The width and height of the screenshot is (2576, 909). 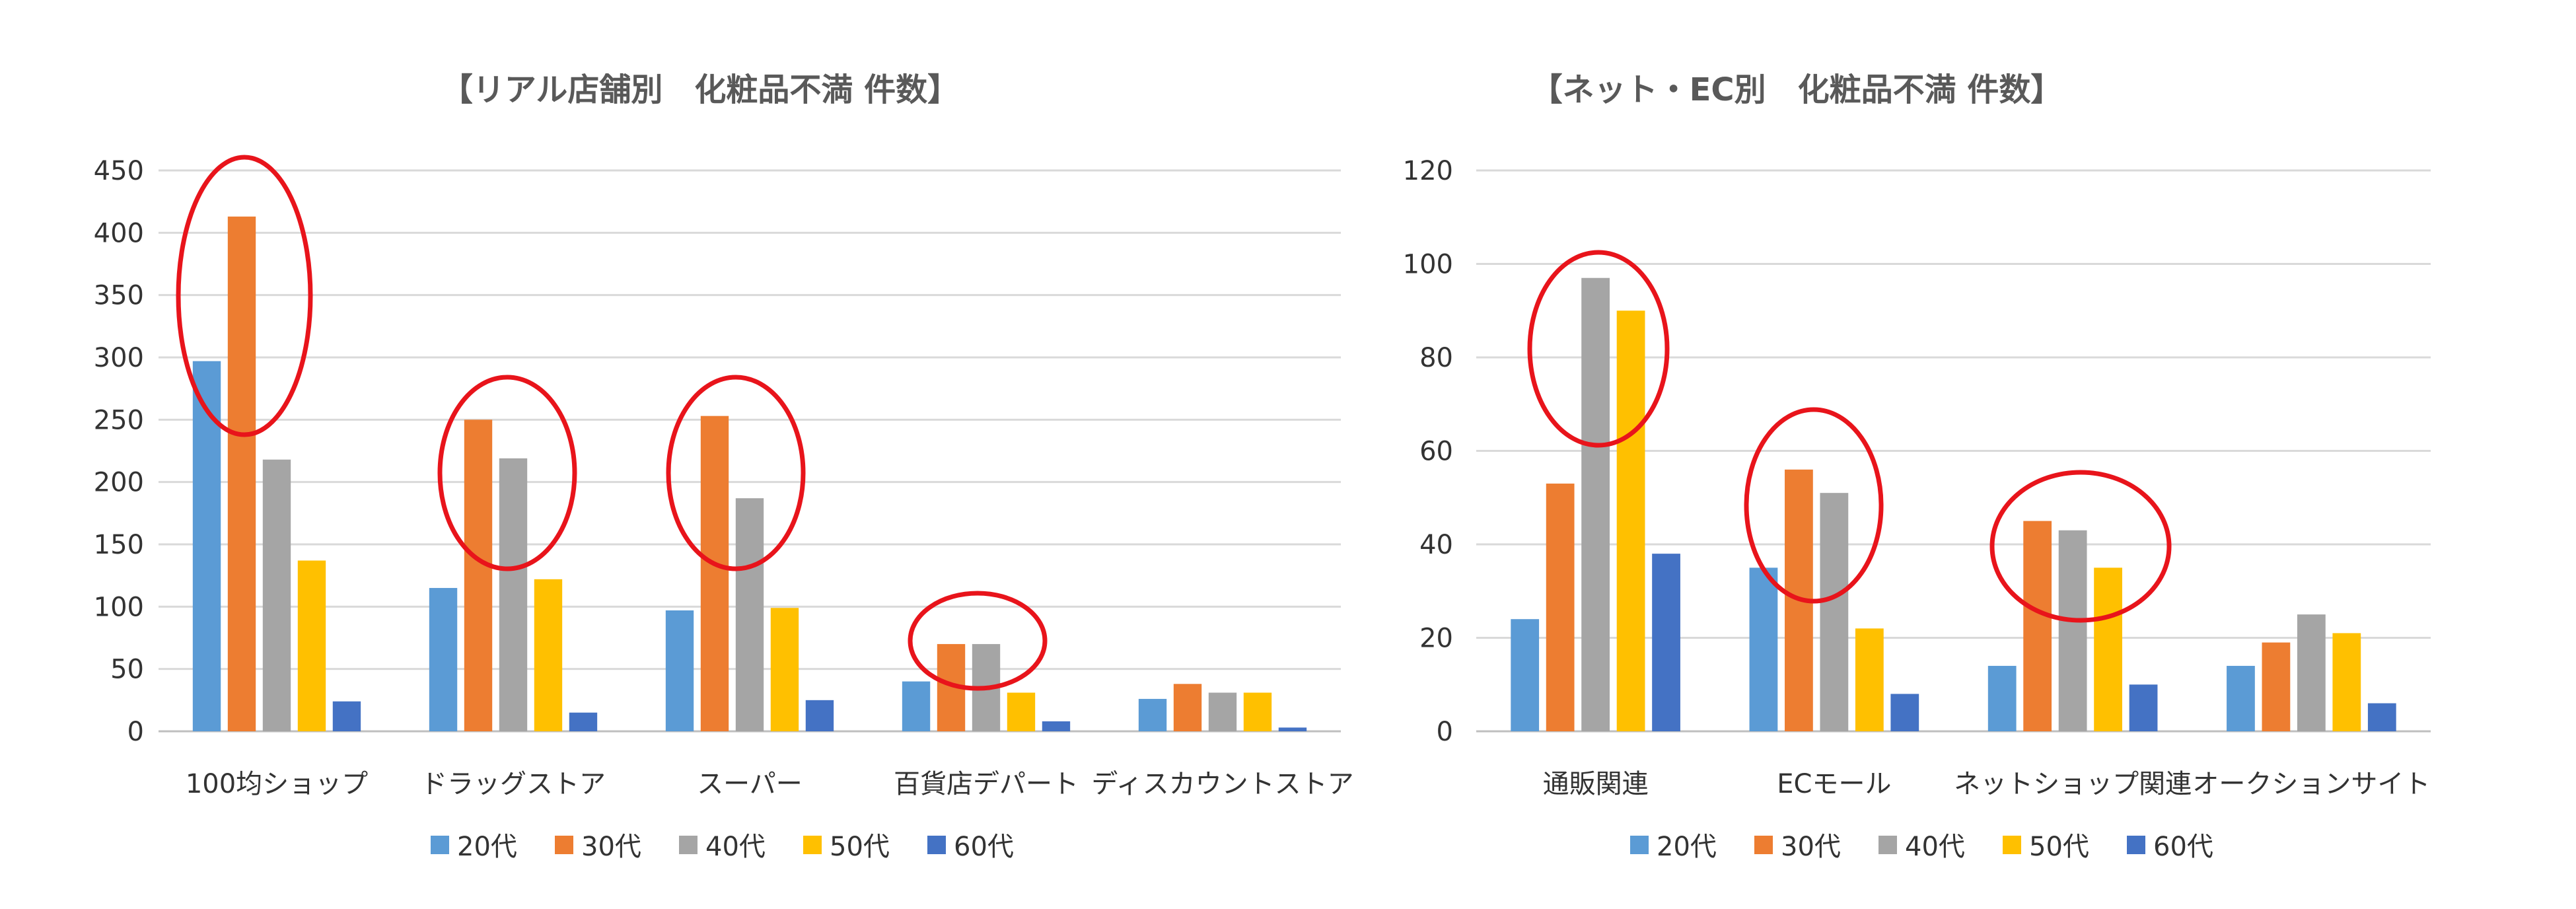 I want to click on y-tick-label: 400, so click(x=119, y=233).